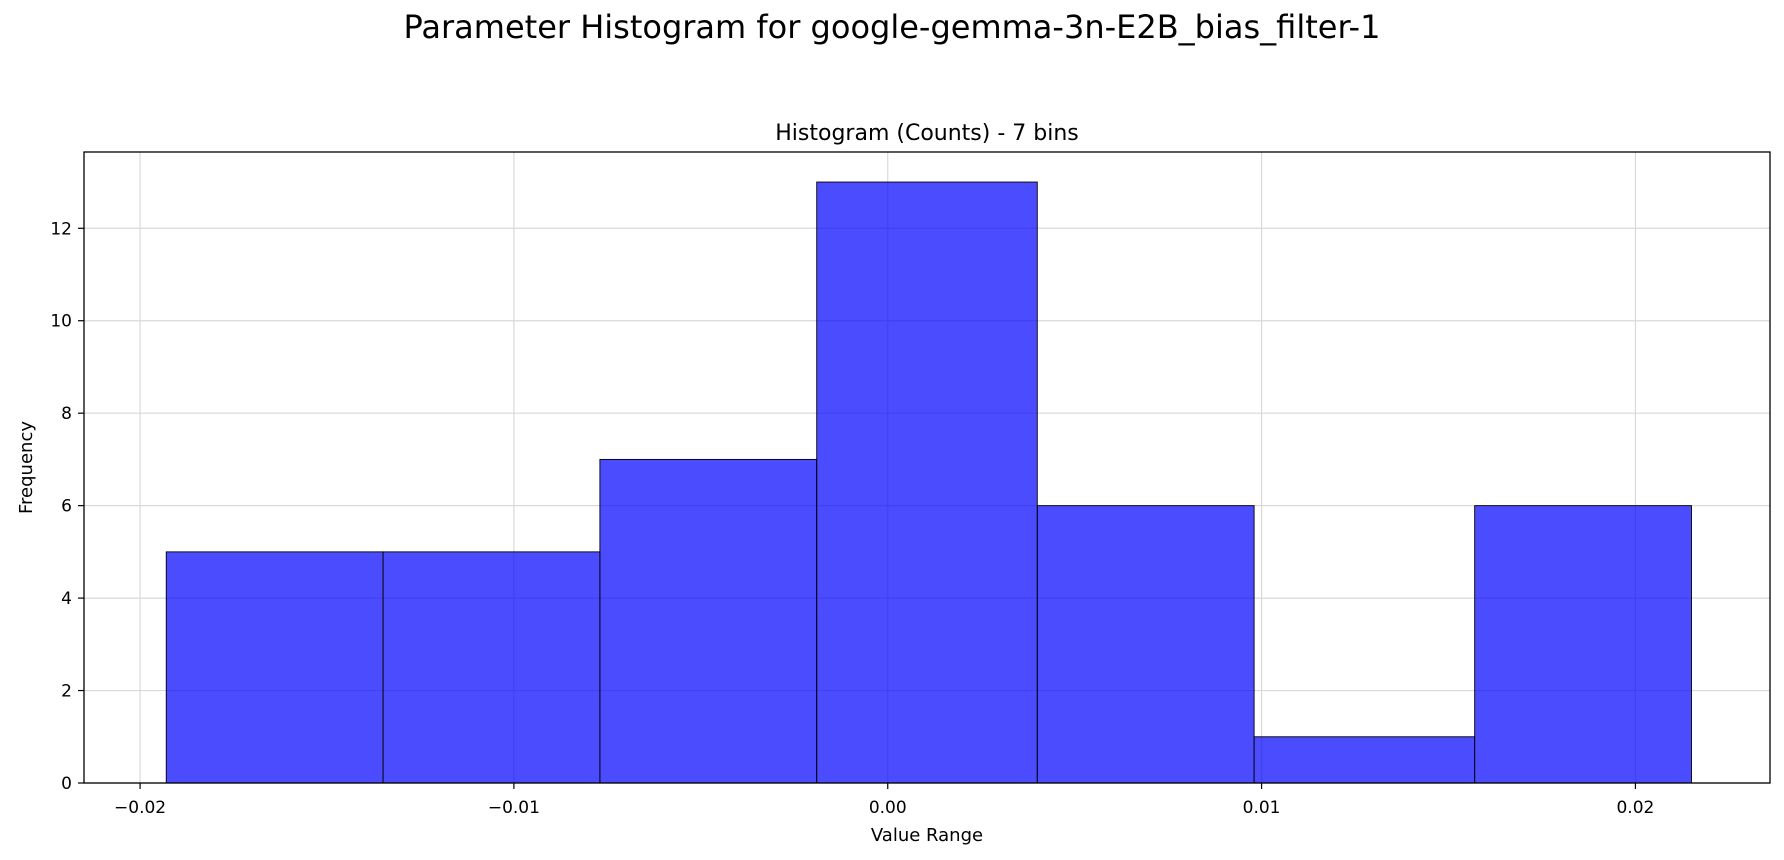  I want to click on x-axis-label: Value Range, so click(927, 835).